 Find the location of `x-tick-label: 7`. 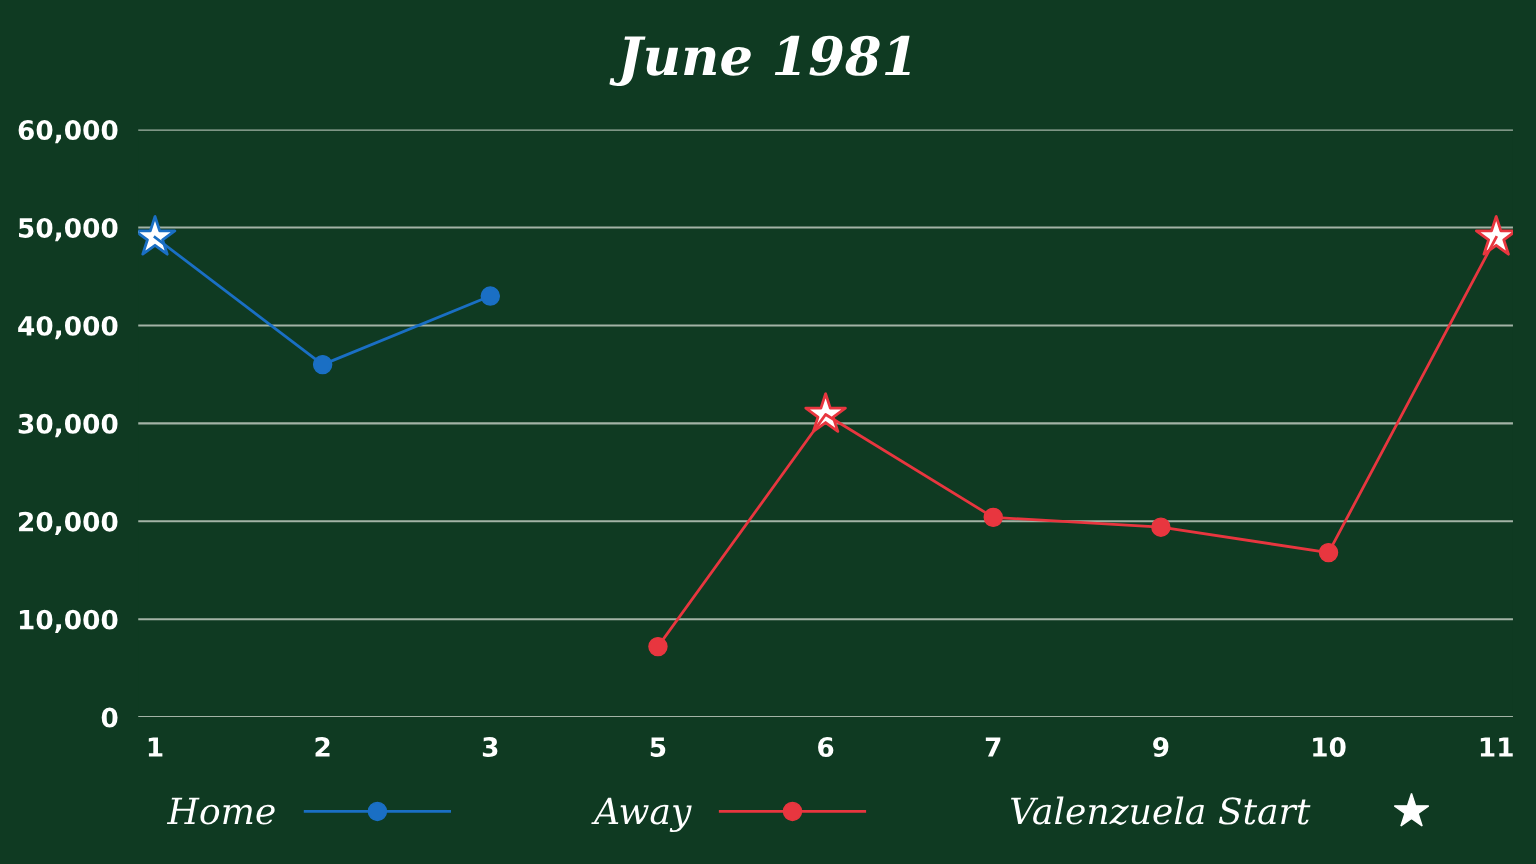

x-tick-label: 7 is located at coordinates (993, 747).